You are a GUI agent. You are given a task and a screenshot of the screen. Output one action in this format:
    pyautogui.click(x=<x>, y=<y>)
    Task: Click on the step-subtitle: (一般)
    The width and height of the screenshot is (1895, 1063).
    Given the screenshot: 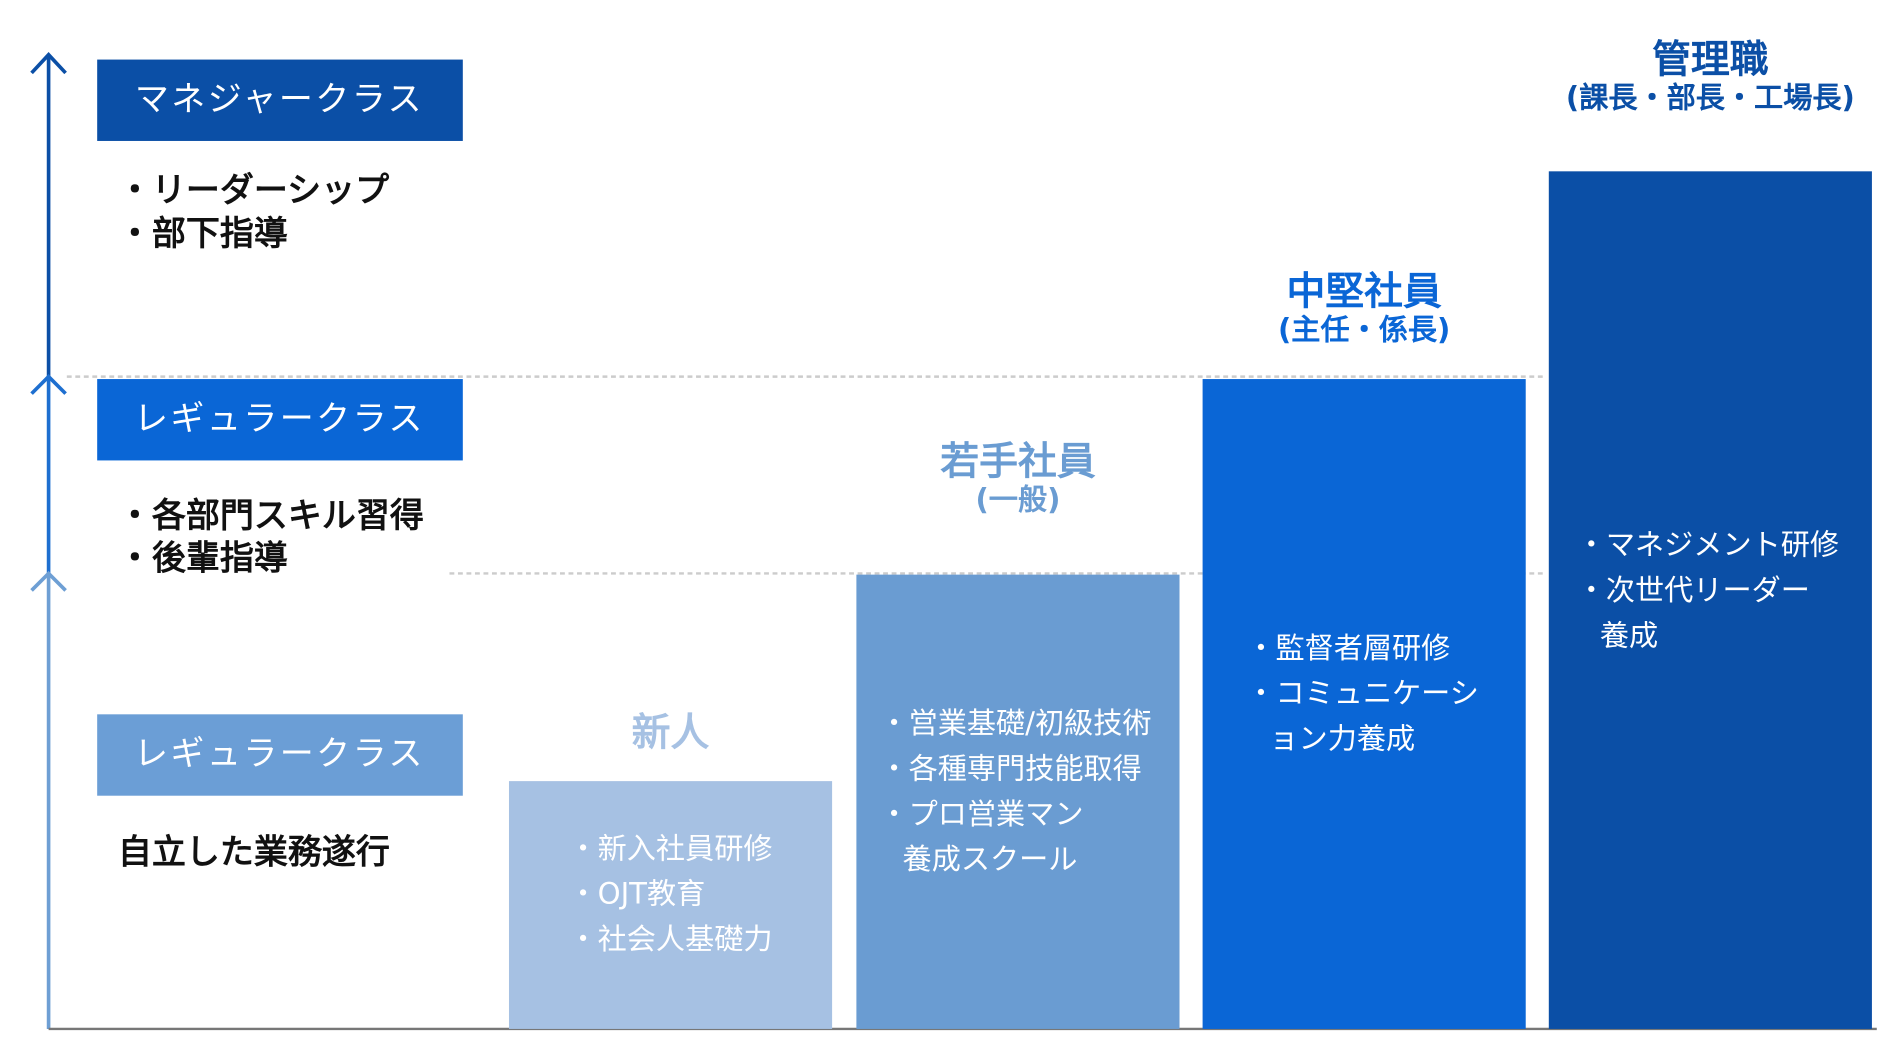 What is the action you would take?
    pyautogui.click(x=1017, y=500)
    